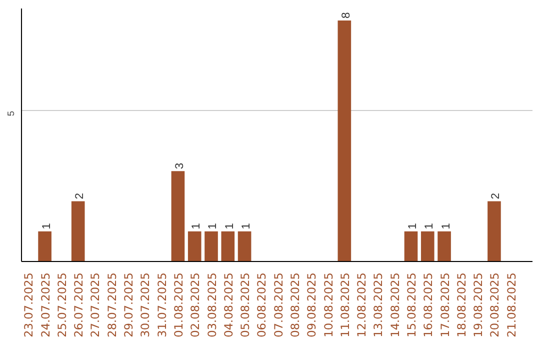 This screenshot has height=340, width=540. I want to click on x-tick-label: 19.08.2025, so click(478, 305).